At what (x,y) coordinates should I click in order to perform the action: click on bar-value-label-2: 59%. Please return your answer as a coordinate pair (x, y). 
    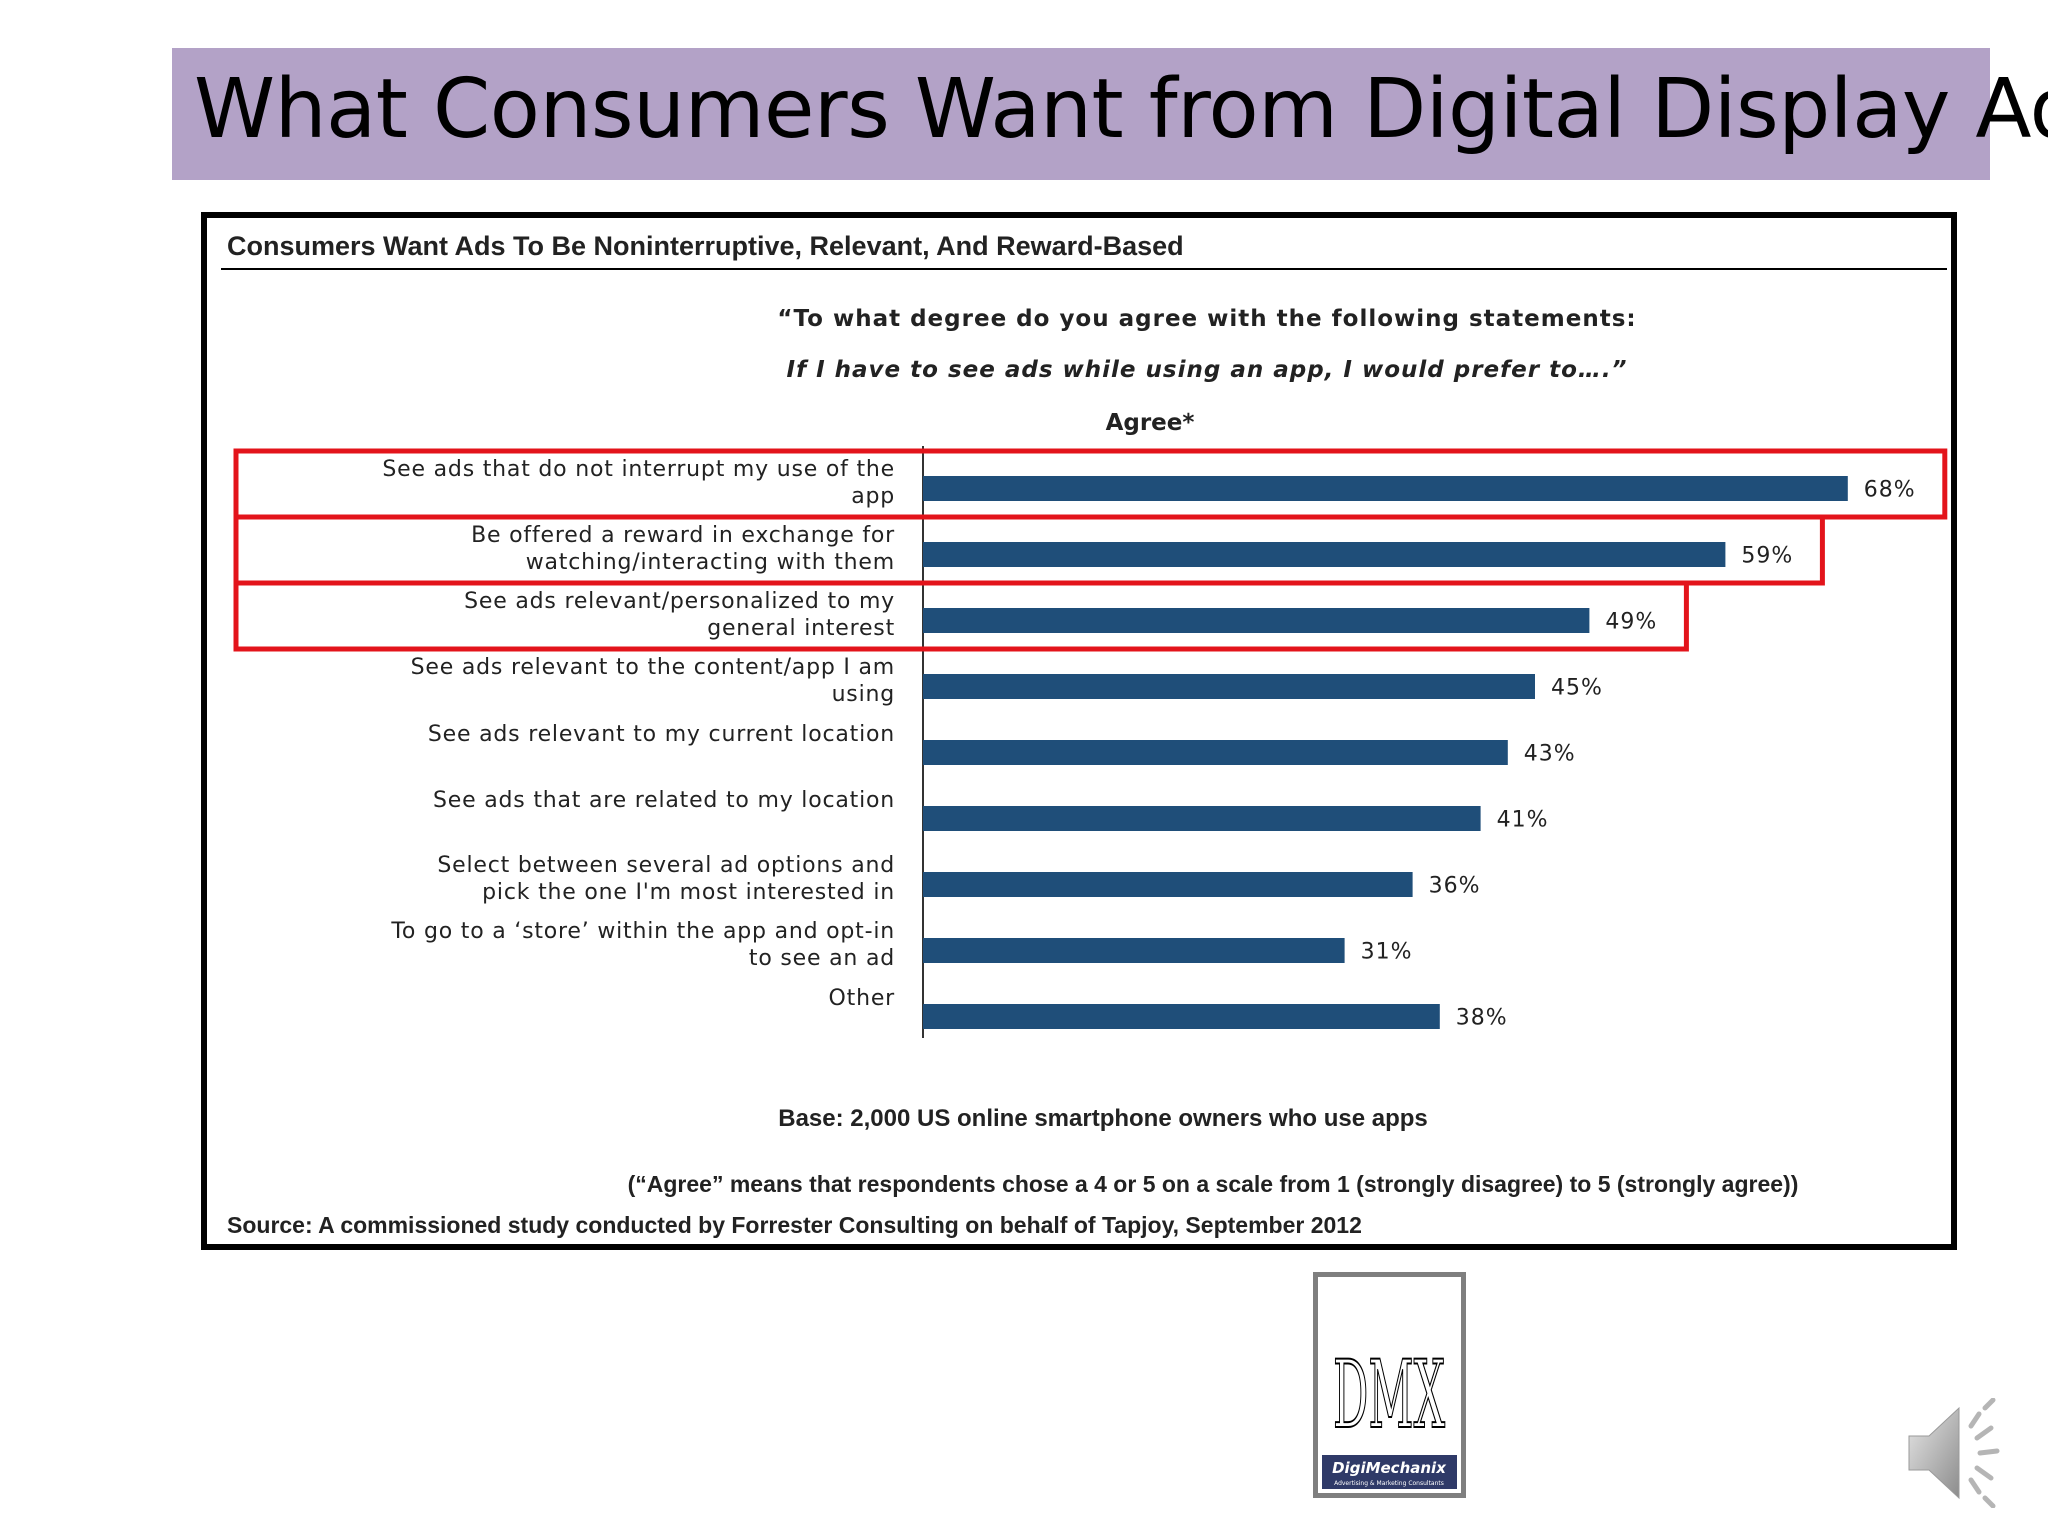
    Looking at the image, I should click on (1767, 556).